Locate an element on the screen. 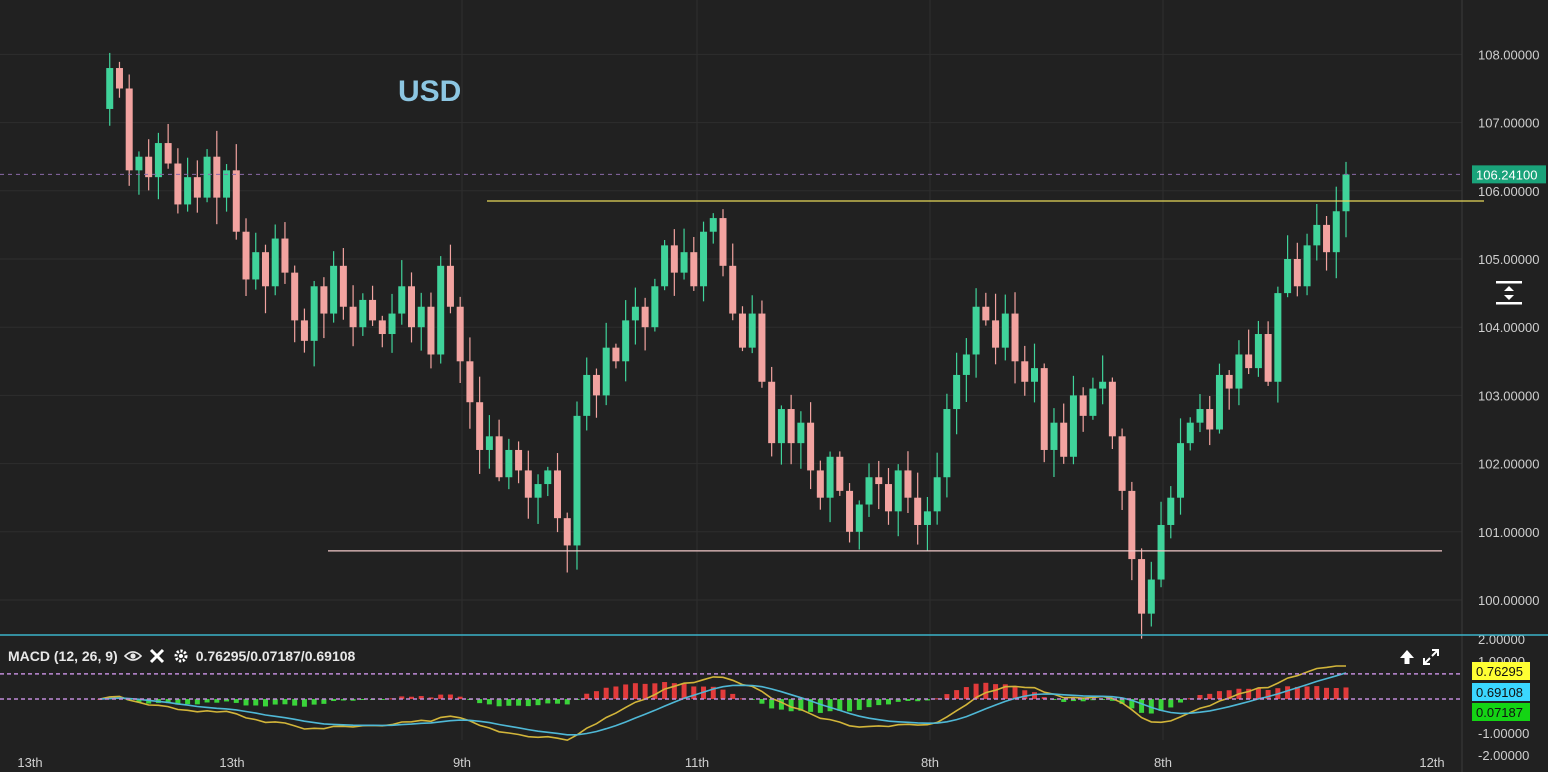 The image size is (1548, 772). macd-values: 0.76295/0.07187/0.69108 is located at coordinates (275, 656).